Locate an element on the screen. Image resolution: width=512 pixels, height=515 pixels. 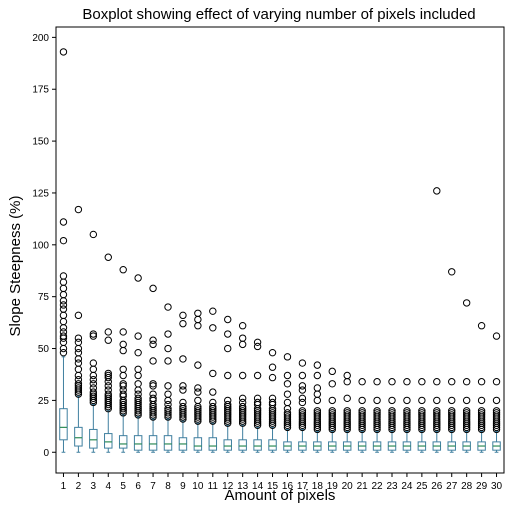
y-tick-label: 50 is located at coordinates (44, 349).